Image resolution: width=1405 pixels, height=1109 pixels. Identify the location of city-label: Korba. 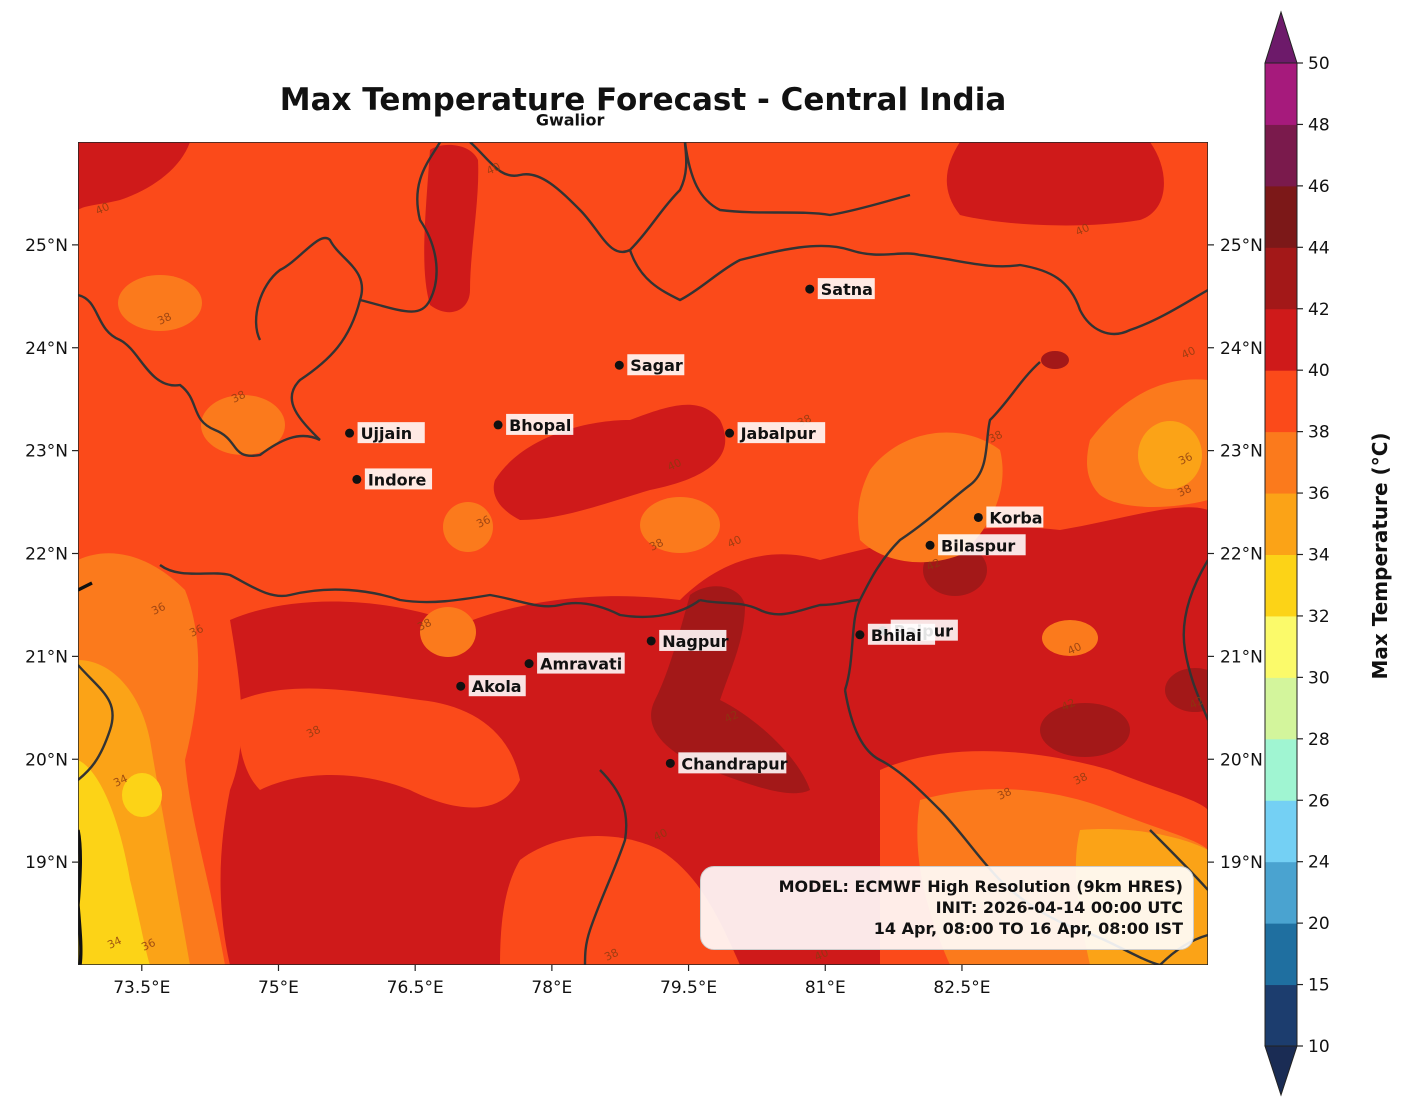
(1015, 517).